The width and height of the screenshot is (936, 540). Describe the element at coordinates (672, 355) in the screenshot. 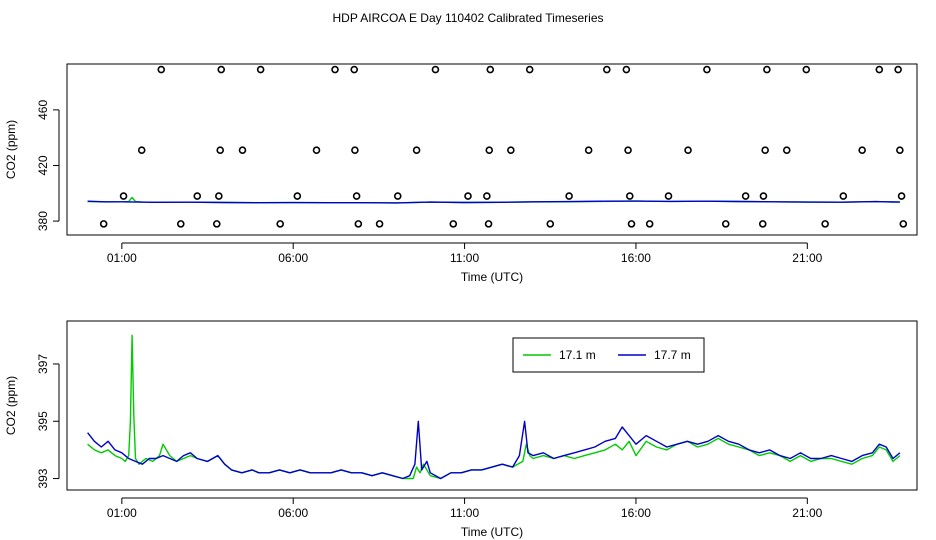

I see `legend-label: 17.7 m` at that location.